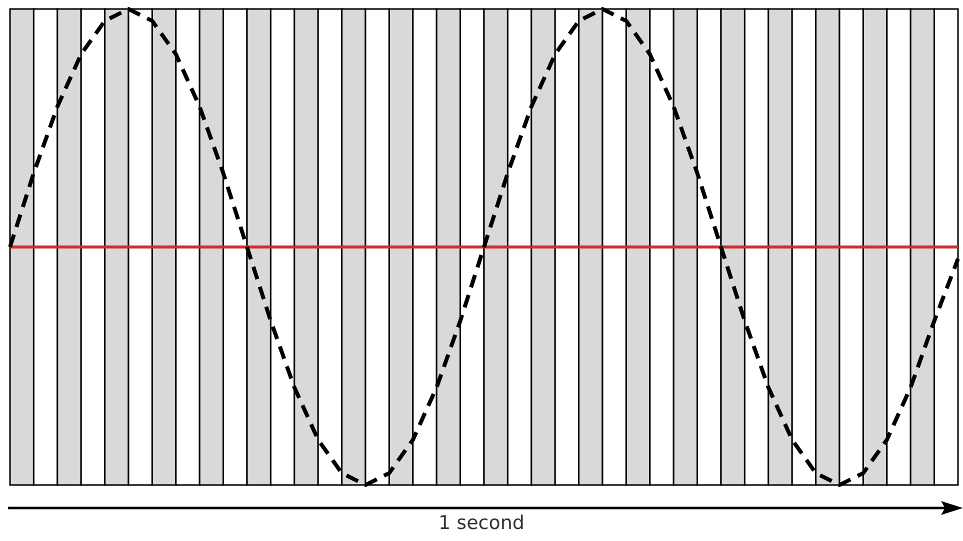 The width and height of the screenshot is (963, 541). I want to click on text: 1 second, so click(482, 523).